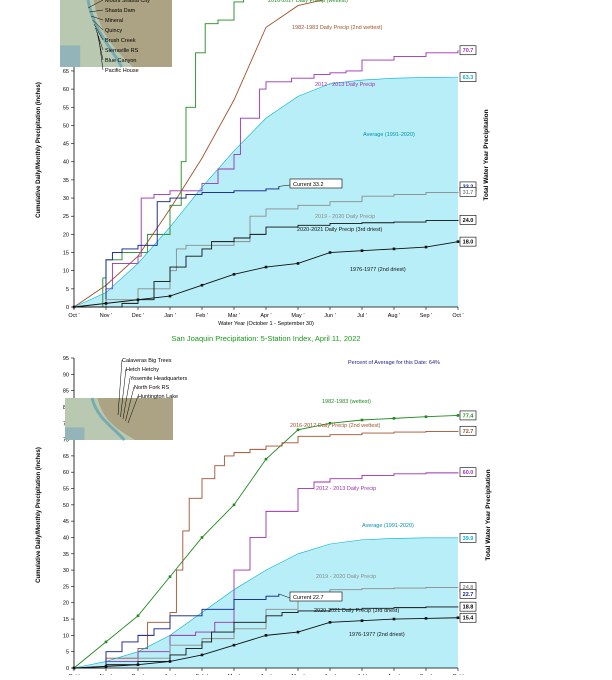  I want to click on series-label: 1982-1983 Daily Precip (2nd wettest), so click(337, 28).